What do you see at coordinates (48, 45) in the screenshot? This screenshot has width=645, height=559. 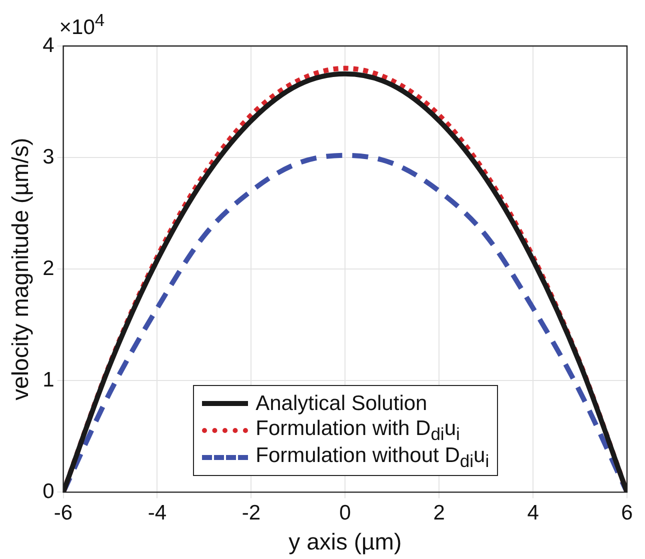 I see `y-tick-label: 4` at bounding box center [48, 45].